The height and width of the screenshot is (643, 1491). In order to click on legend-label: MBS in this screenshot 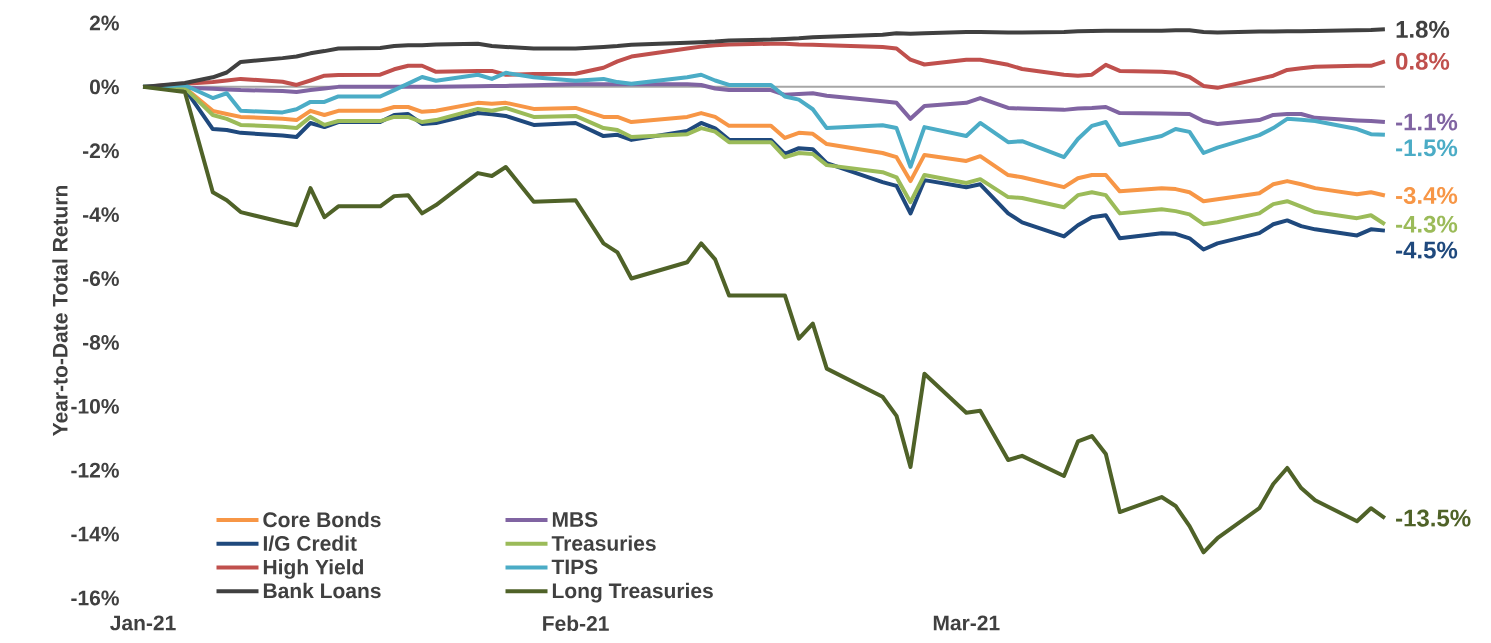, I will do `click(575, 519)`.